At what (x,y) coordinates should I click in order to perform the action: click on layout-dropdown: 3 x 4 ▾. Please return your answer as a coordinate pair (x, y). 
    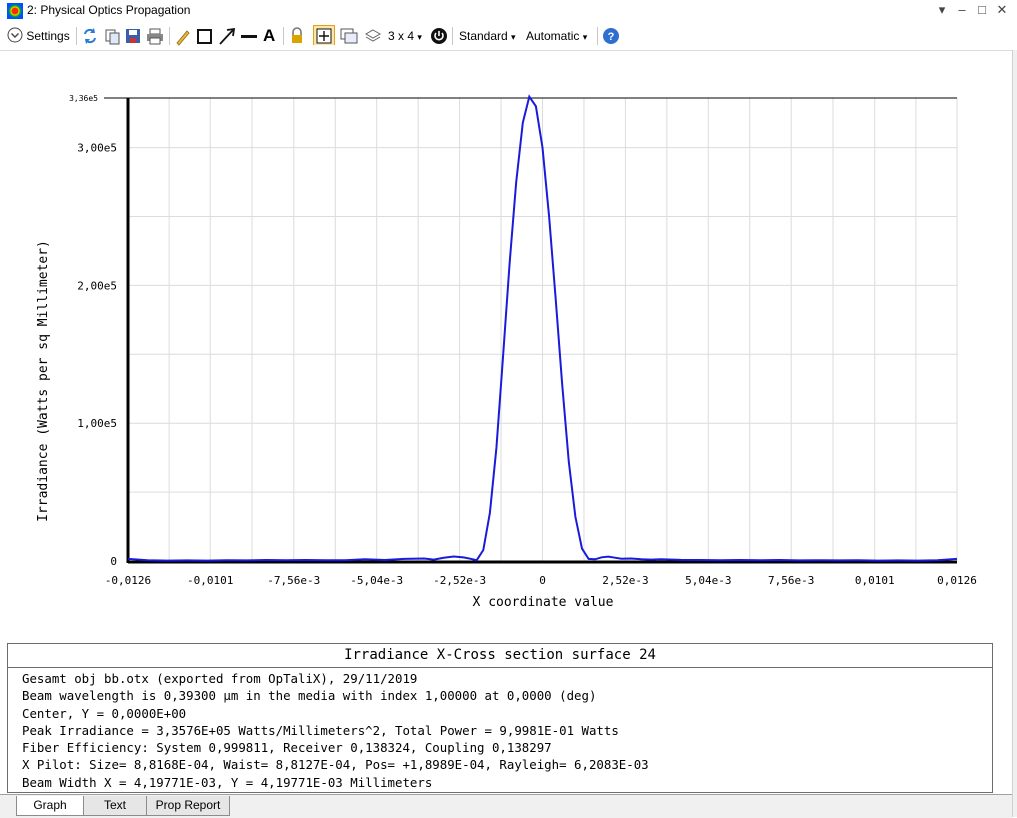
    Looking at the image, I should click on (405, 36).